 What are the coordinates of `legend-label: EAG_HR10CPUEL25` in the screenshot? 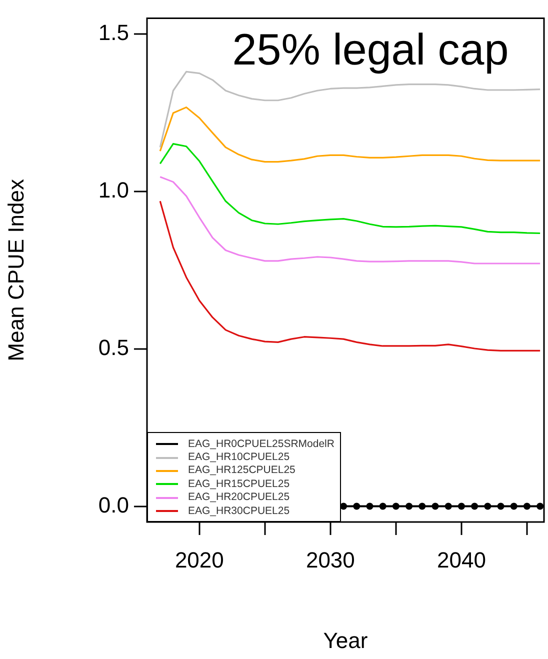 It's located at (239, 457).